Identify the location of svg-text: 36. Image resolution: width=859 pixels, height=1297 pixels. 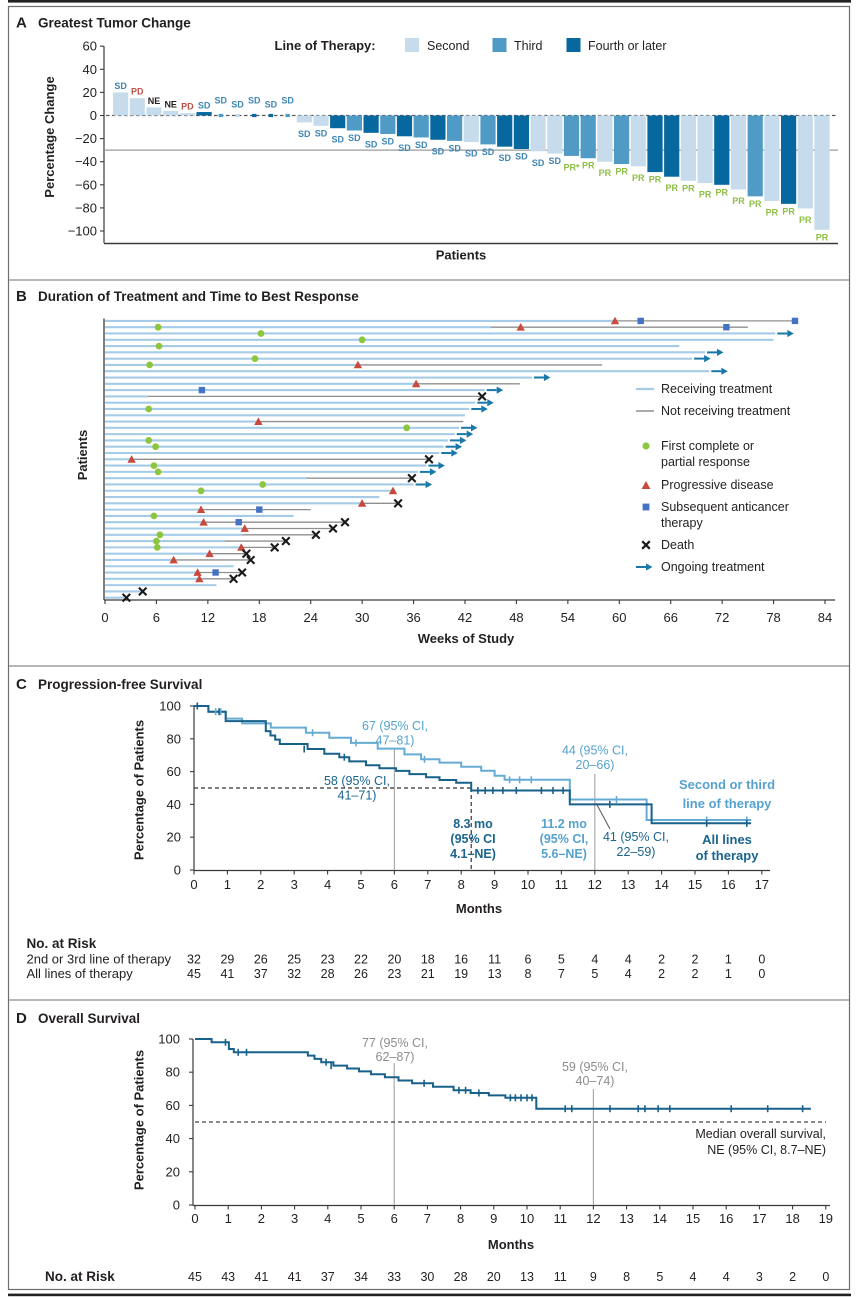
(413, 617).